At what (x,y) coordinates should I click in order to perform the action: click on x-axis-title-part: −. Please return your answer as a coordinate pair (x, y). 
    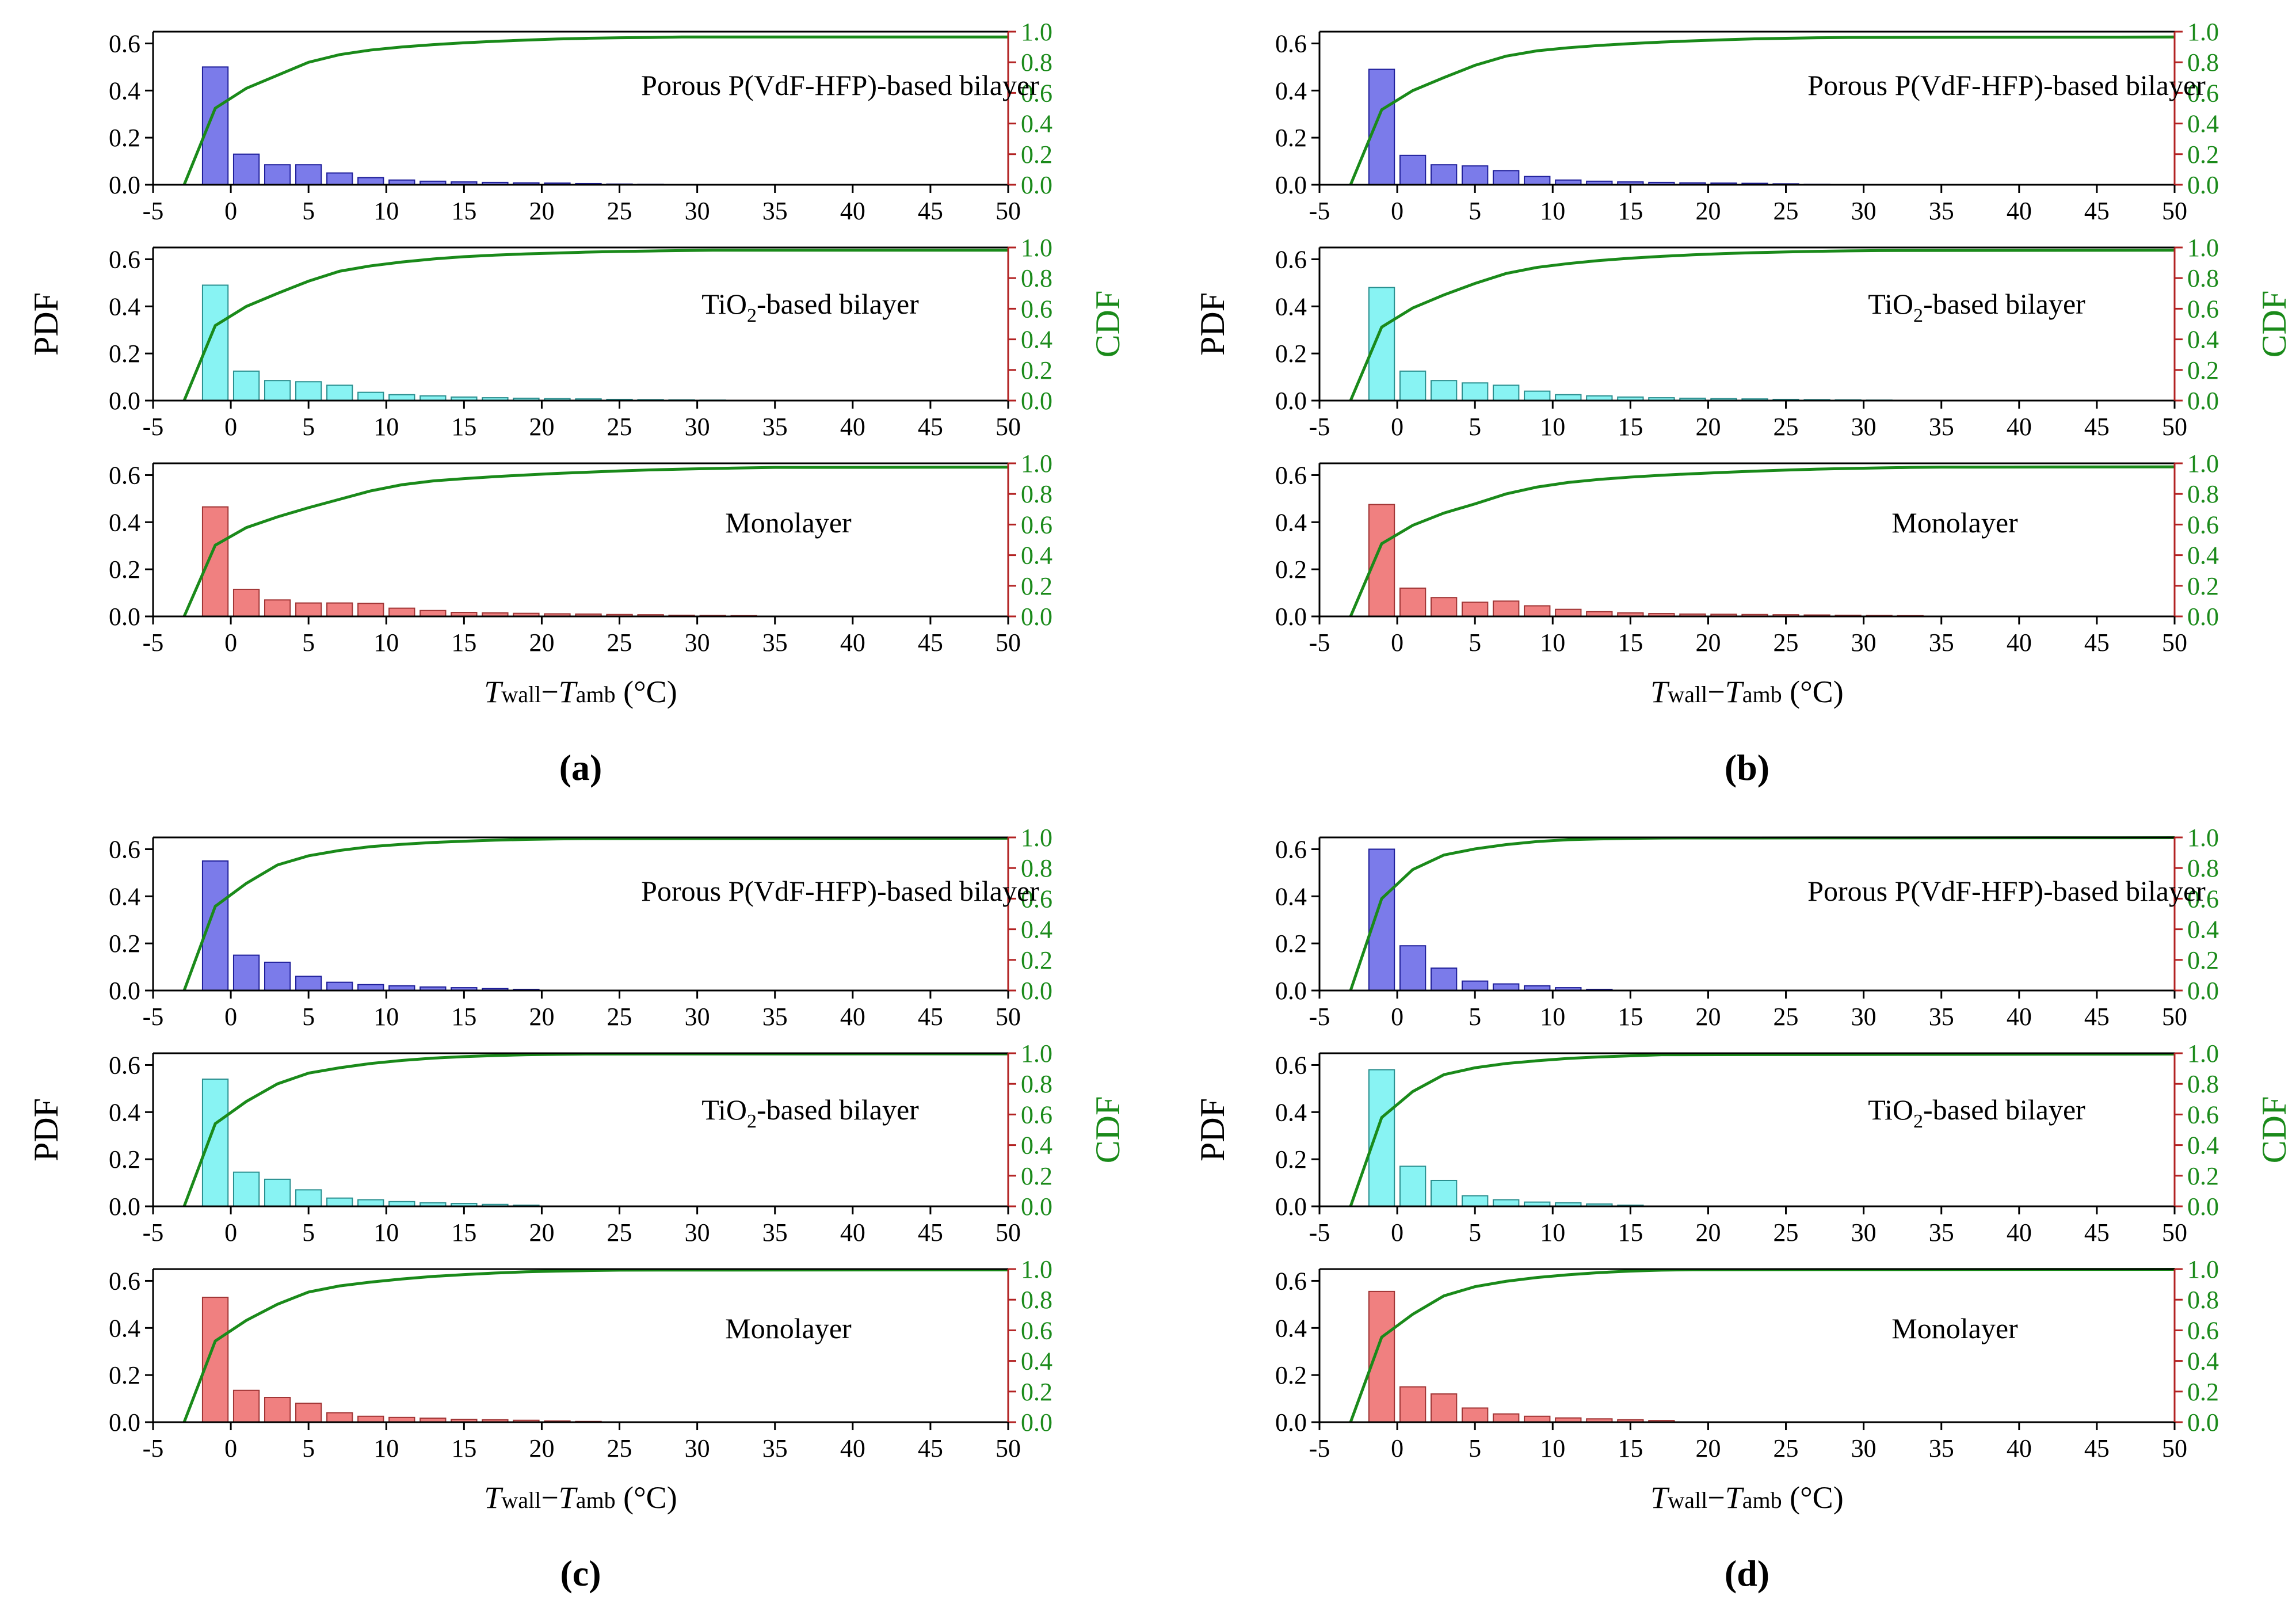
    Looking at the image, I should click on (549, 692).